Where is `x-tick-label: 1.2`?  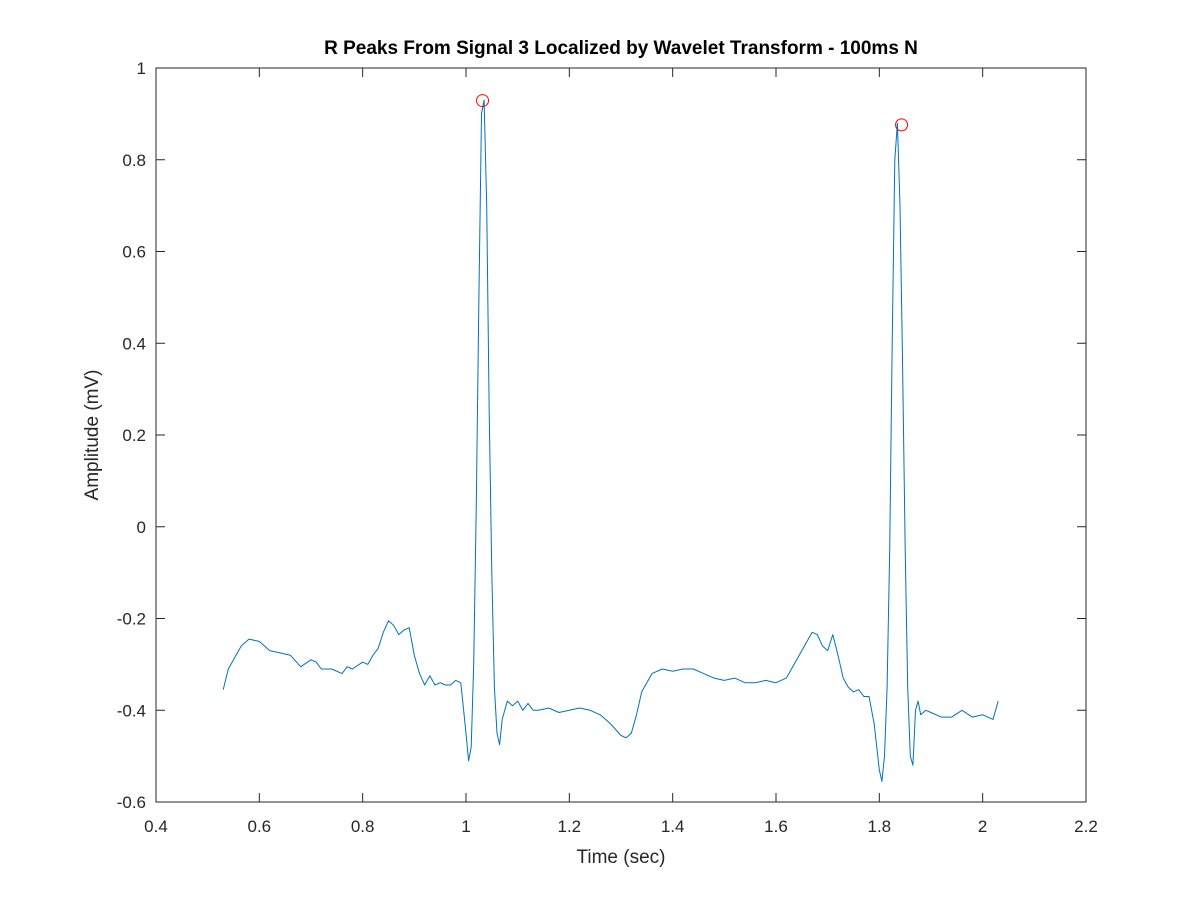 x-tick-label: 1.2 is located at coordinates (570, 826).